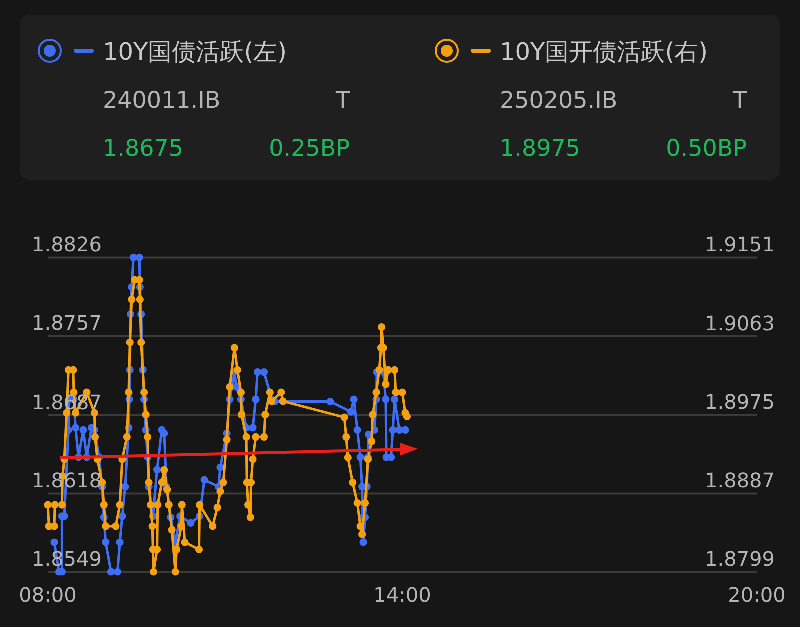 This screenshot has width=800, height=627. I want to click on y-tick-label: 1.8757, so click(67, 322).